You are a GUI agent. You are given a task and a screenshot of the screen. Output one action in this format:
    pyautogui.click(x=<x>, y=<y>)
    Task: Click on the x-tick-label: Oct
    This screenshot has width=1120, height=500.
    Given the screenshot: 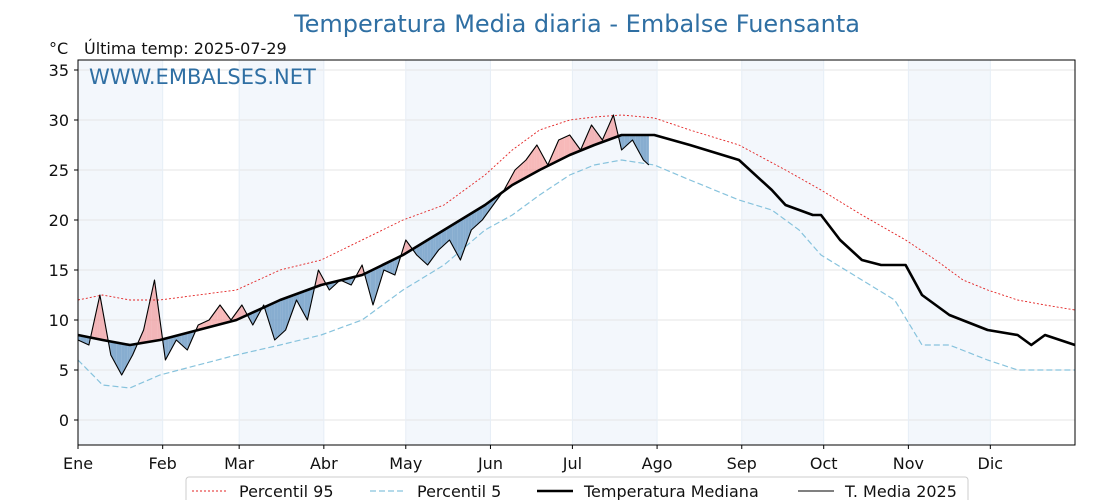 What is the action you would take?
    pyautogui.click(x=824, y=463)
    